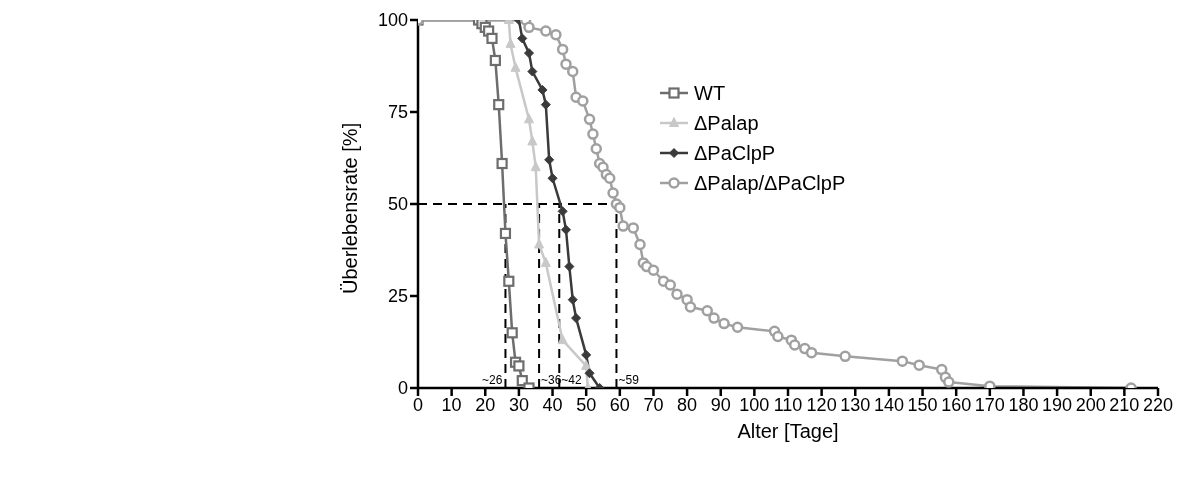 This screenshot has width=1195, height=477. I want to click on x-tick-label: 0, so click(418, 404).